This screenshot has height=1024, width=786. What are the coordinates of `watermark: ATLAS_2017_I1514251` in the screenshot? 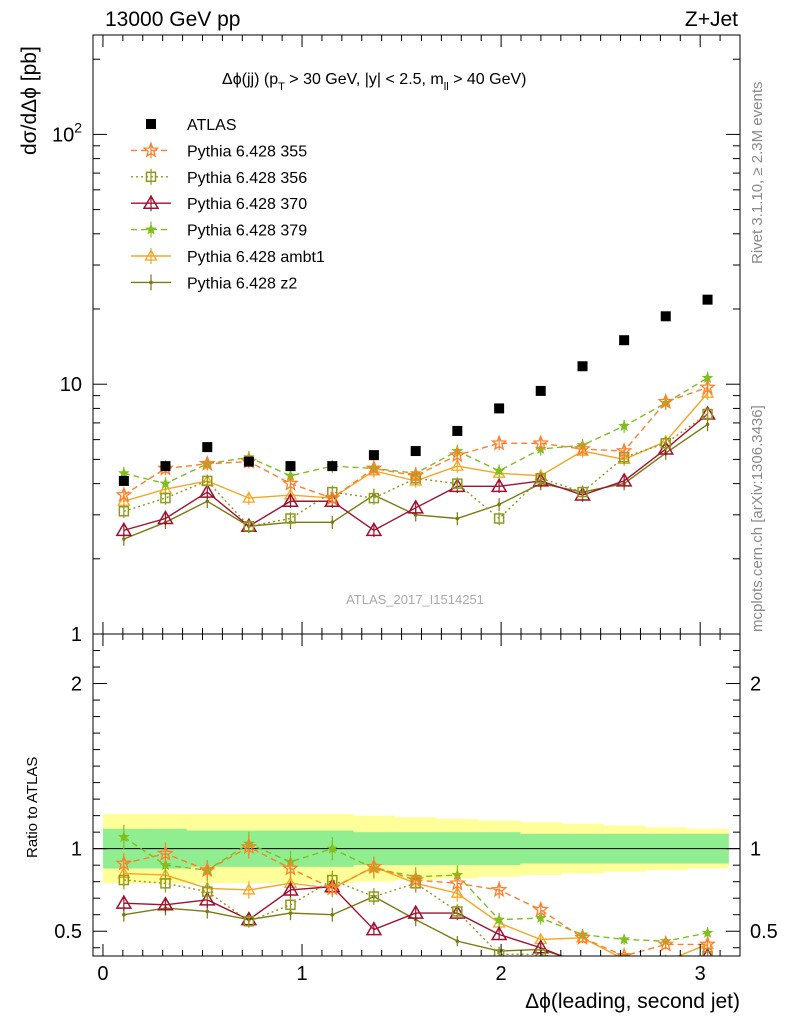 It's located at (415, 599).